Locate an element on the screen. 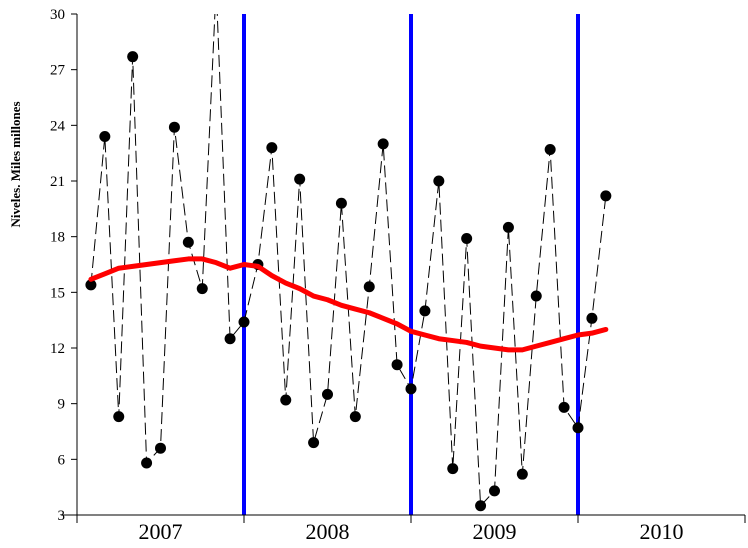 Image resolution: width=748 pixels, height=548 pixels. x-axis-ticks: 2007 2008 2009 2010 is located at coordinates (411, 529).